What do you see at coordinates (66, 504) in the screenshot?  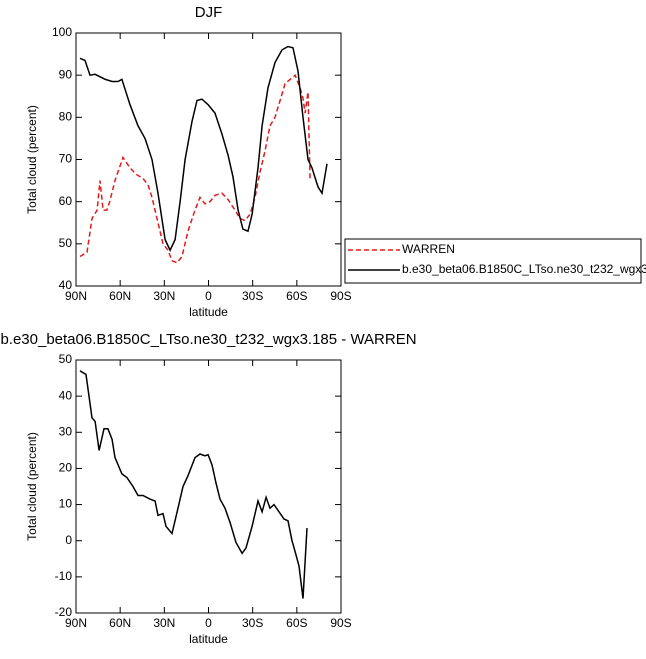 I see `y-tick-label: 10` at bounding box center [66, 504].